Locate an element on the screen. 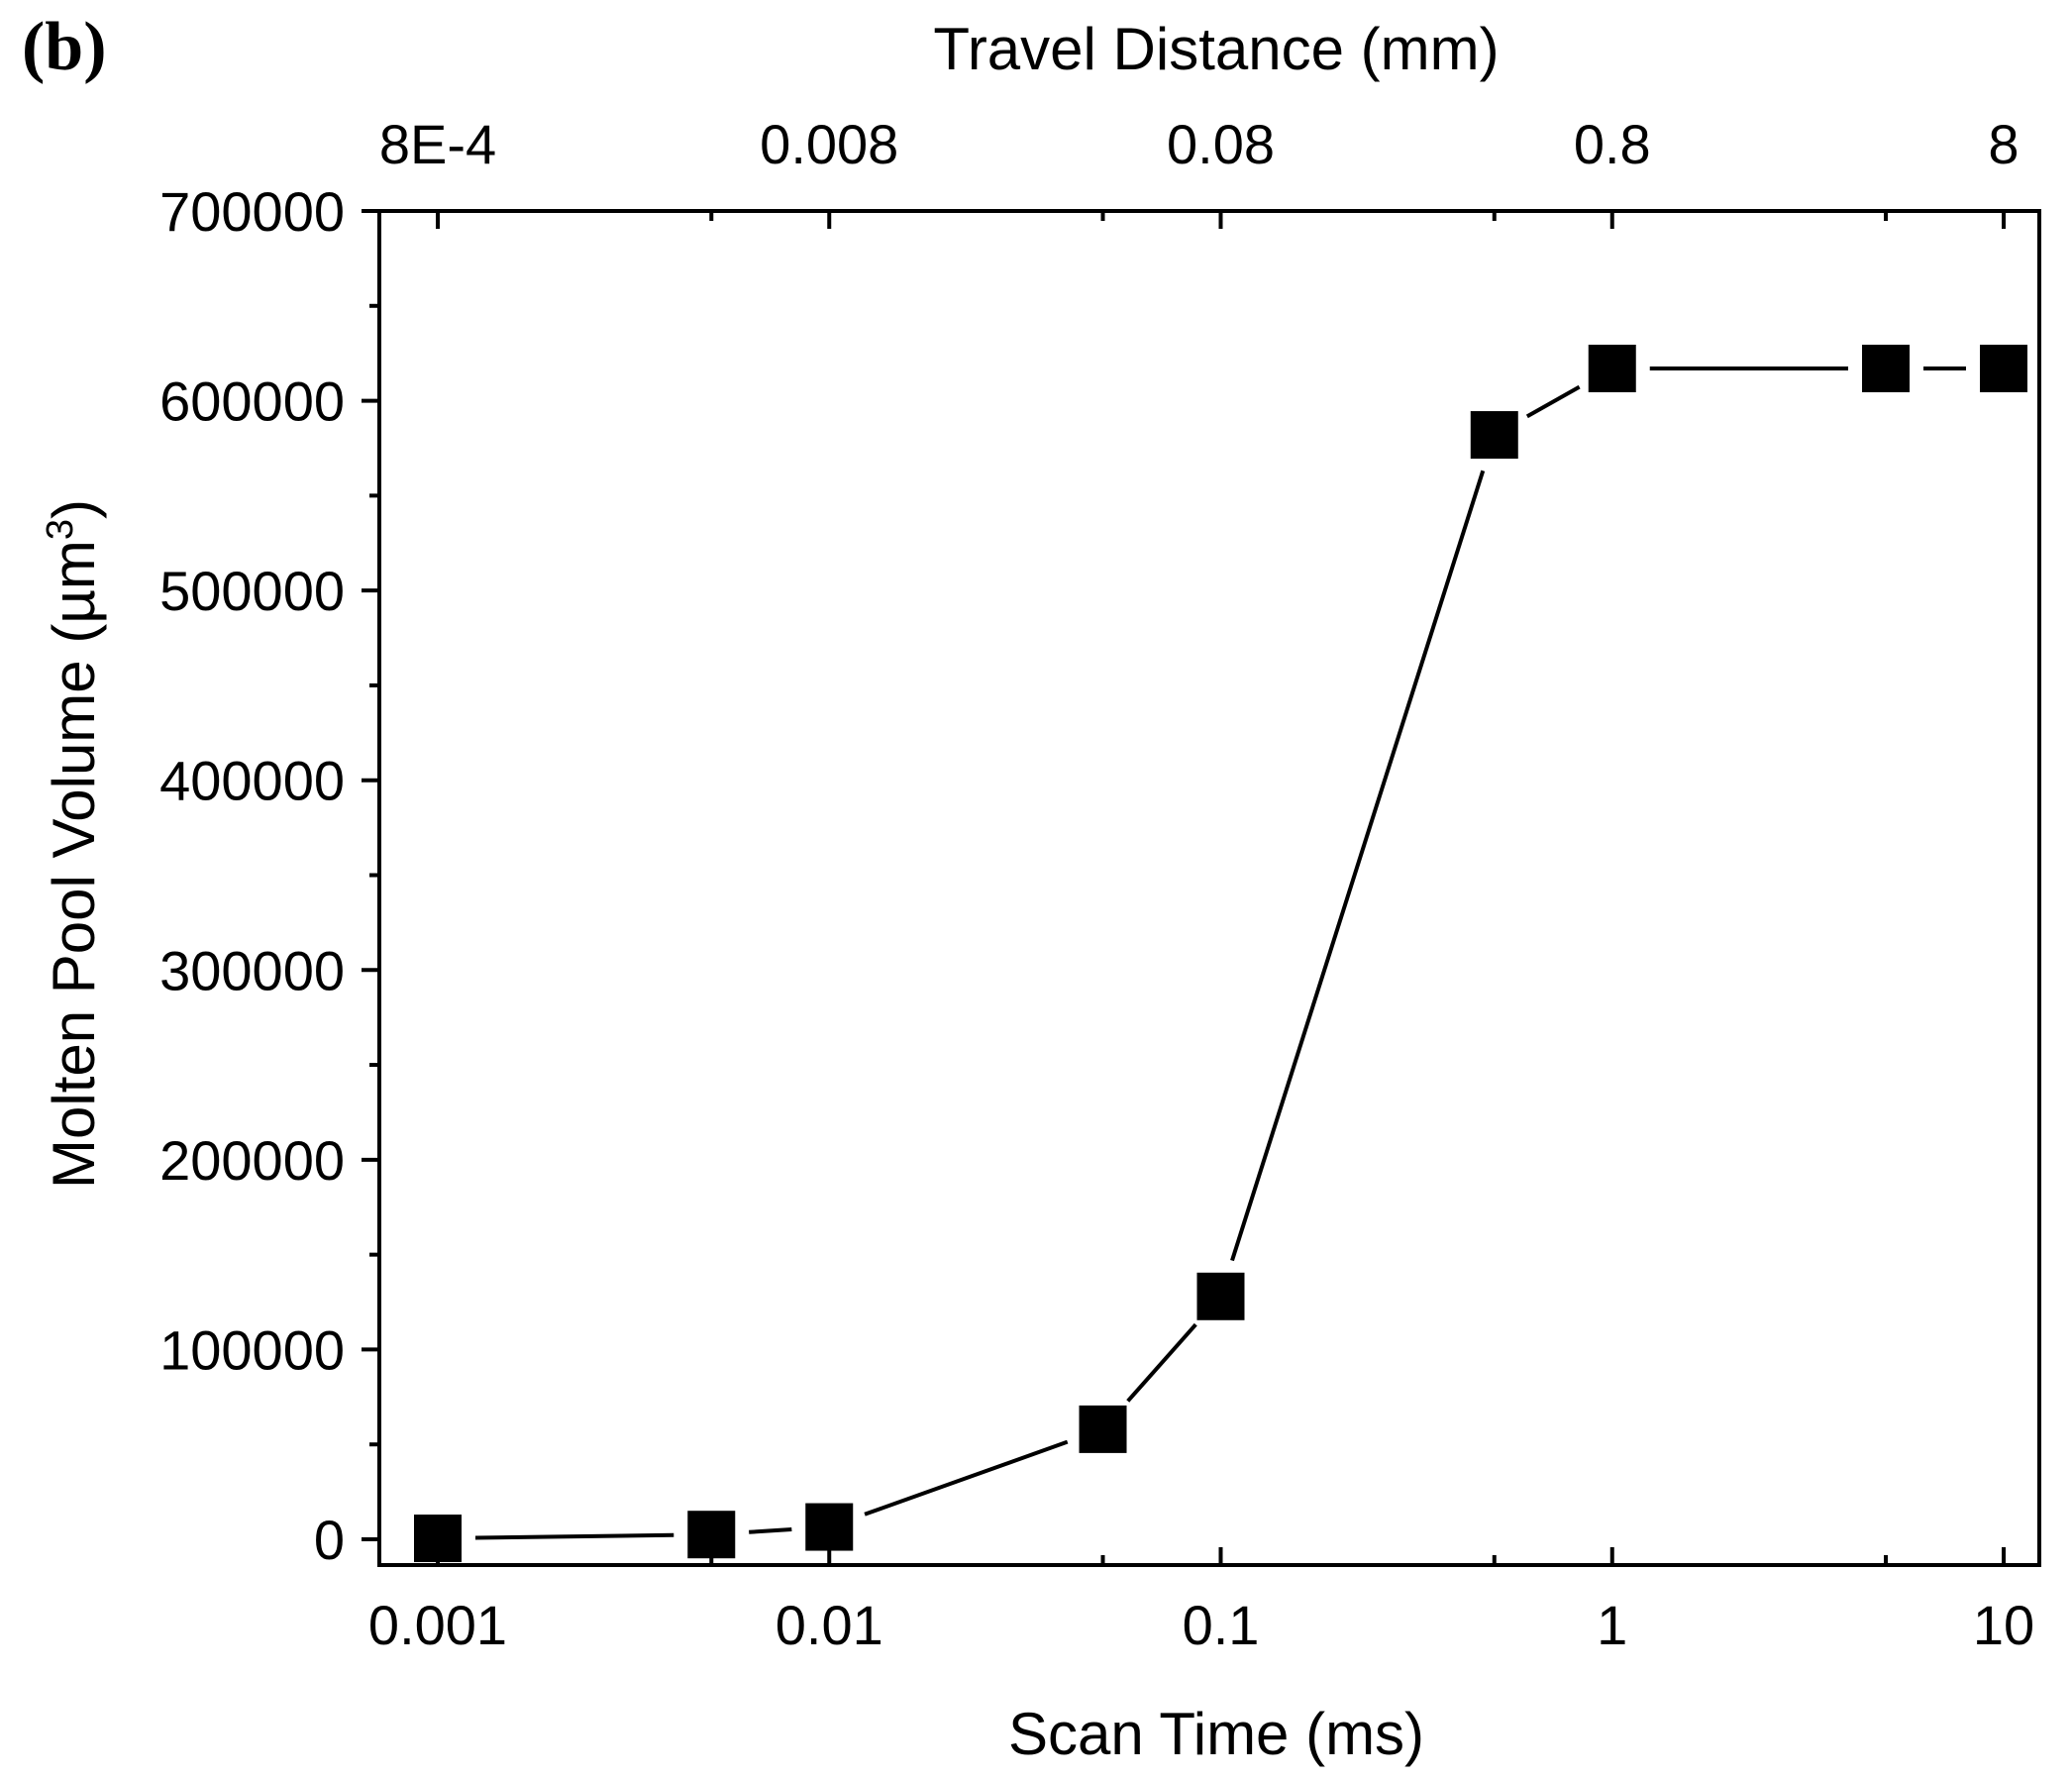 The image size is (2072, 1780). y-axis-title-text: Molten Pool Volume (µm is located at coordinates (74, 864).